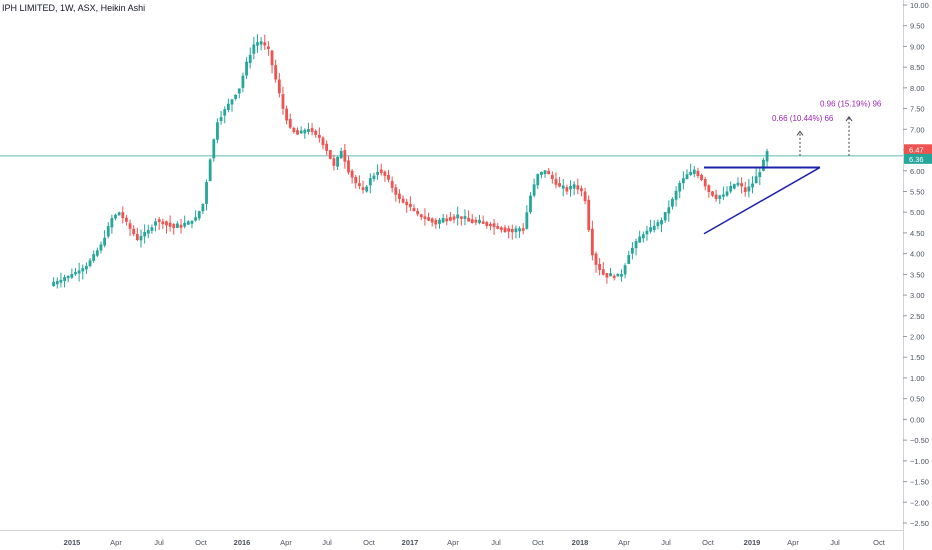  What do you see at coordinates (86, 8) in the screenshot?
I see `legend-exchange: ASX` at bounding box center [86, 8].